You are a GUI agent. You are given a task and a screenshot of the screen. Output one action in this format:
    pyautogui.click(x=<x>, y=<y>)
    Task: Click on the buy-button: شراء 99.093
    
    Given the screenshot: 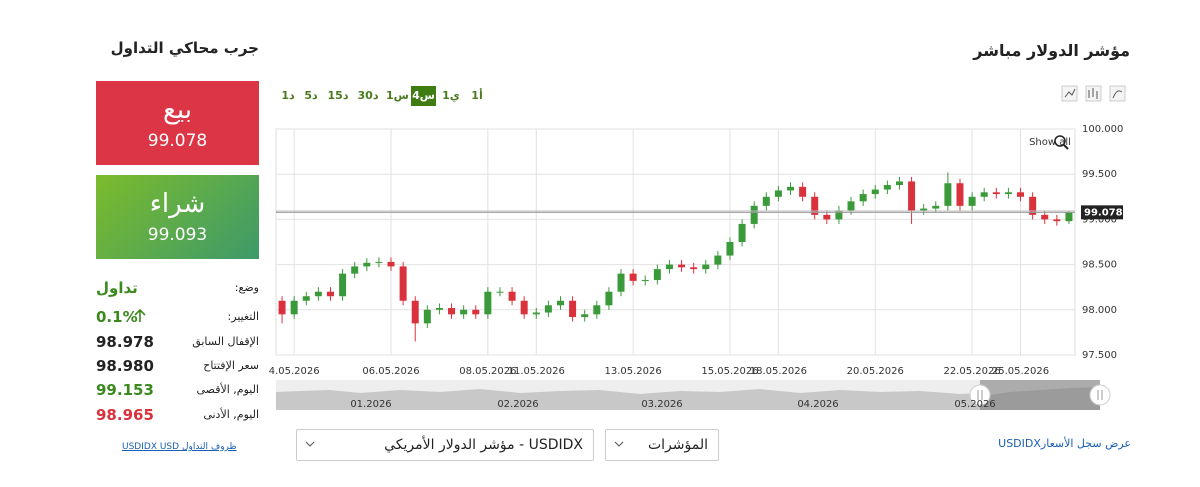 What is the action you would take?
    pyautogui.click(x=177, y=217)
    